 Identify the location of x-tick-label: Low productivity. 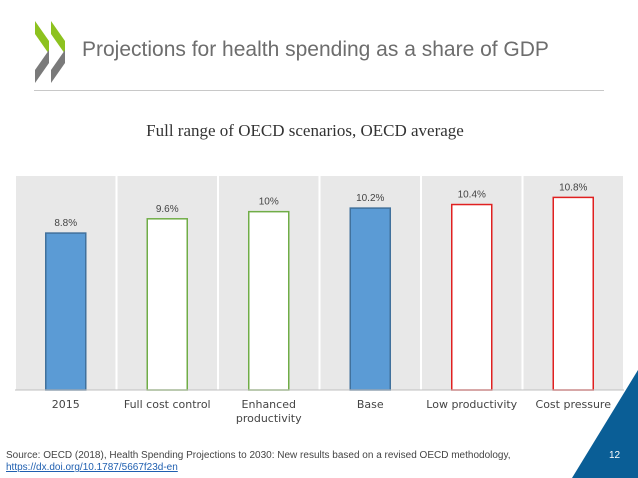
(471, 404).